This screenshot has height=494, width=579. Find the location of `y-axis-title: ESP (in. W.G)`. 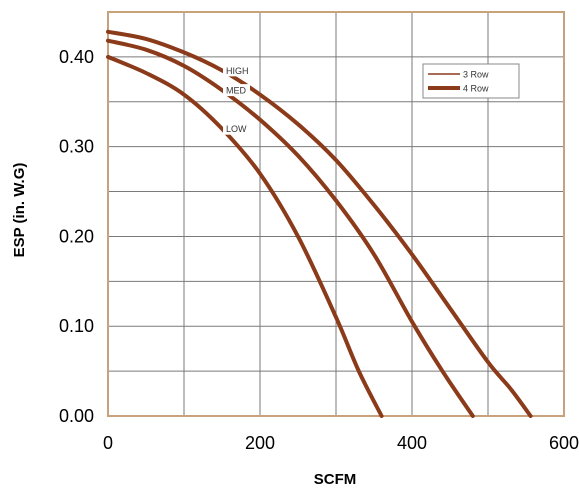

y-axis-title: ESP (in. W.G) is located at coordinates (19, 210).